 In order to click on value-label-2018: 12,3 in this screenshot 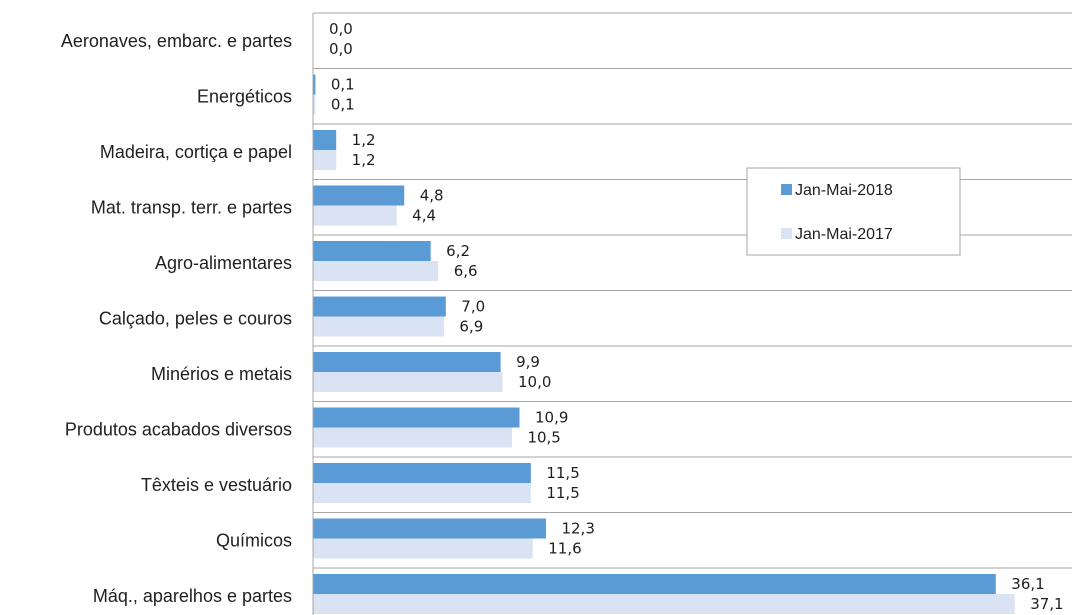, I will do `click(577, 529)`.